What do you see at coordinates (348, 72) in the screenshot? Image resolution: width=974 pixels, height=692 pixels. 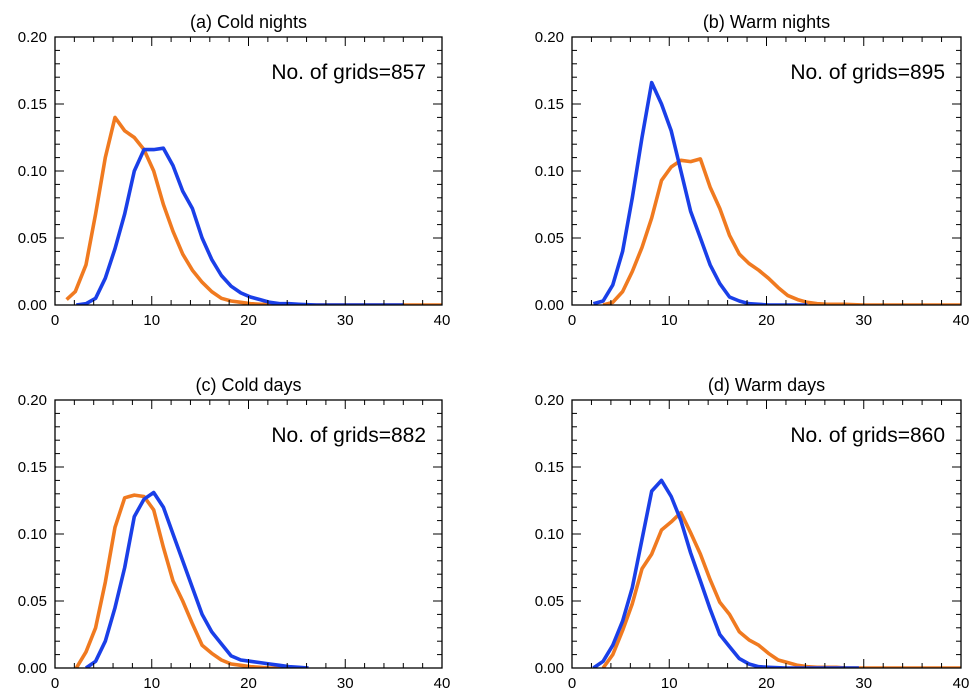 I see `grid-count-annotation: No. of grids=857` at bounding box center [348, 72].